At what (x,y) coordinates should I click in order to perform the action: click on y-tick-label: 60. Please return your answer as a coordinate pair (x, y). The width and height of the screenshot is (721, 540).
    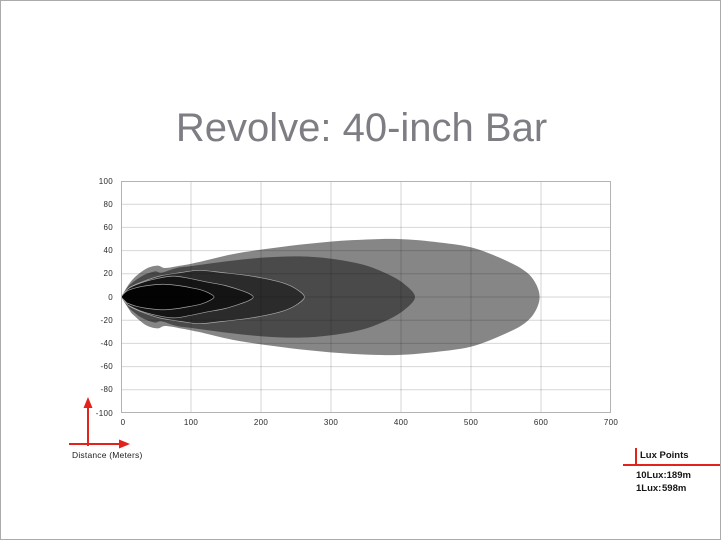
    Looking at the image, I should click on (108, 227).